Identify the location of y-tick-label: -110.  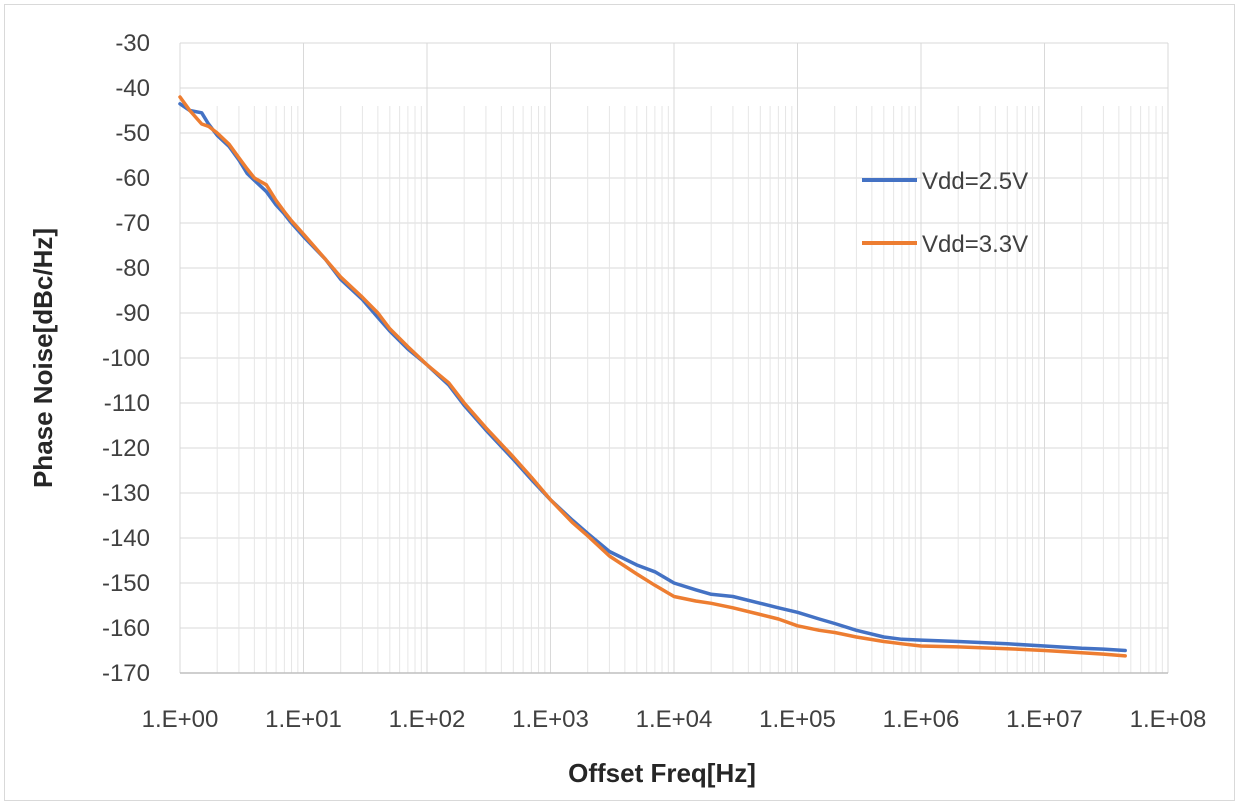
(127, 403).